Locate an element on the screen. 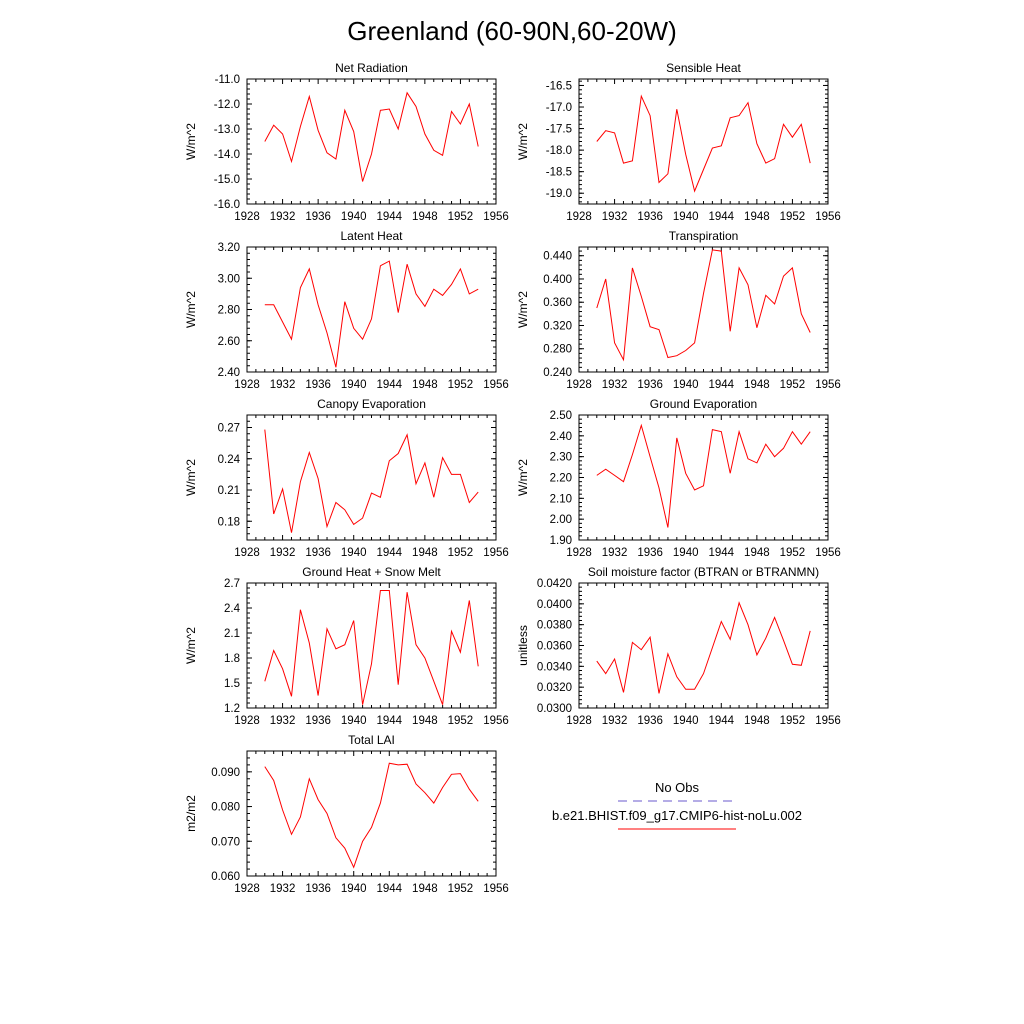  y-tick-label: -11.0 is located at coordinates (227, 80).